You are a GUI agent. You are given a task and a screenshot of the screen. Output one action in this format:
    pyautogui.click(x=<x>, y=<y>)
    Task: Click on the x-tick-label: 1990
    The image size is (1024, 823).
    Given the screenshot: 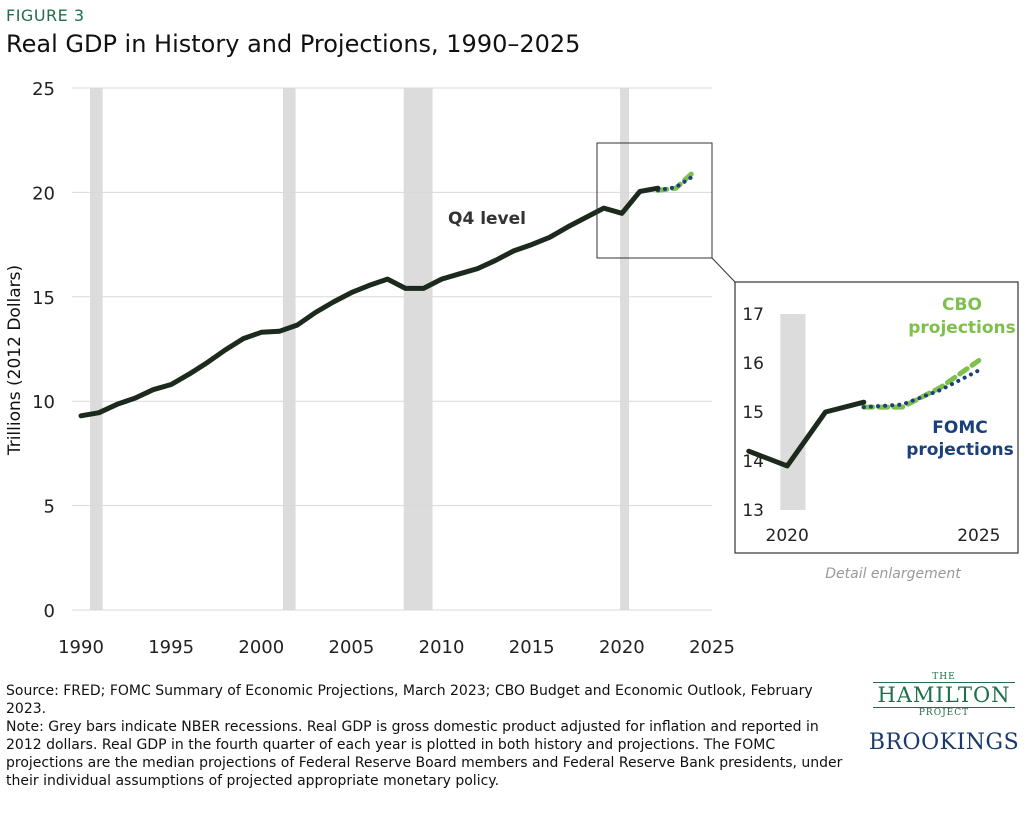 What is the action you would take?
    pyautogui.click(x=81, y=647)
    